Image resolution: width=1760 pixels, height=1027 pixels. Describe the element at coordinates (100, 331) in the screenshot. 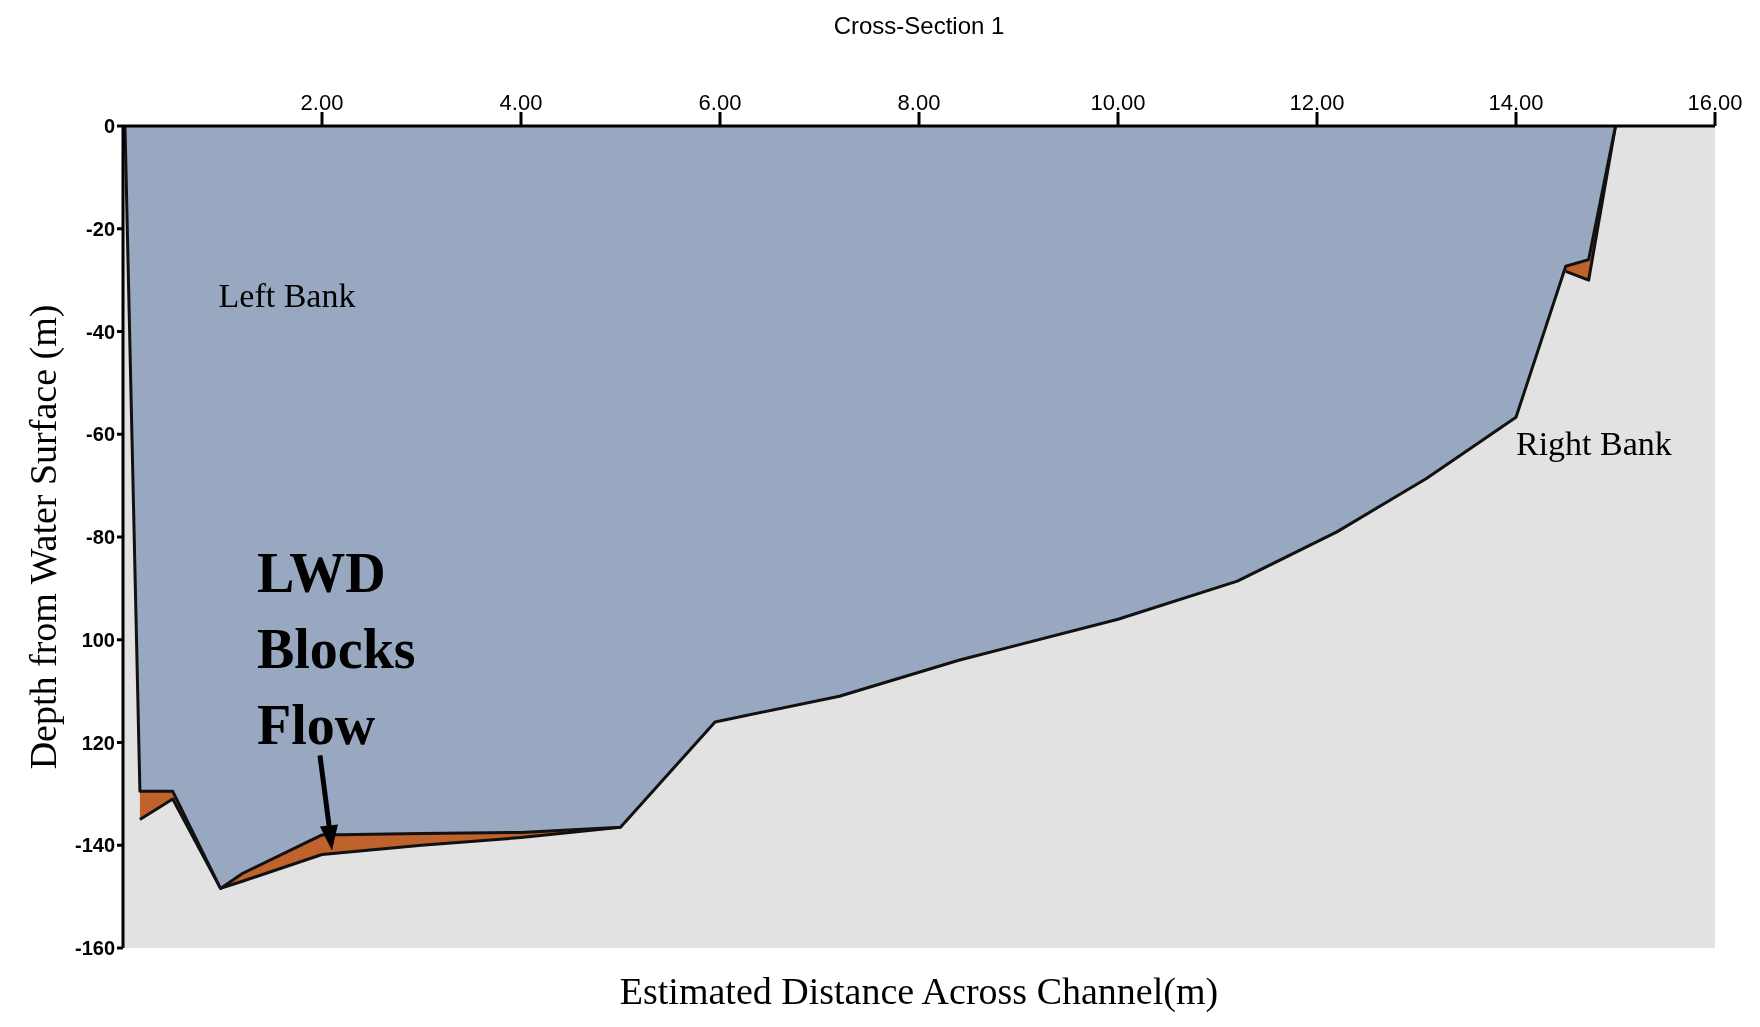

I see `y-tick-label: -40` at that location.